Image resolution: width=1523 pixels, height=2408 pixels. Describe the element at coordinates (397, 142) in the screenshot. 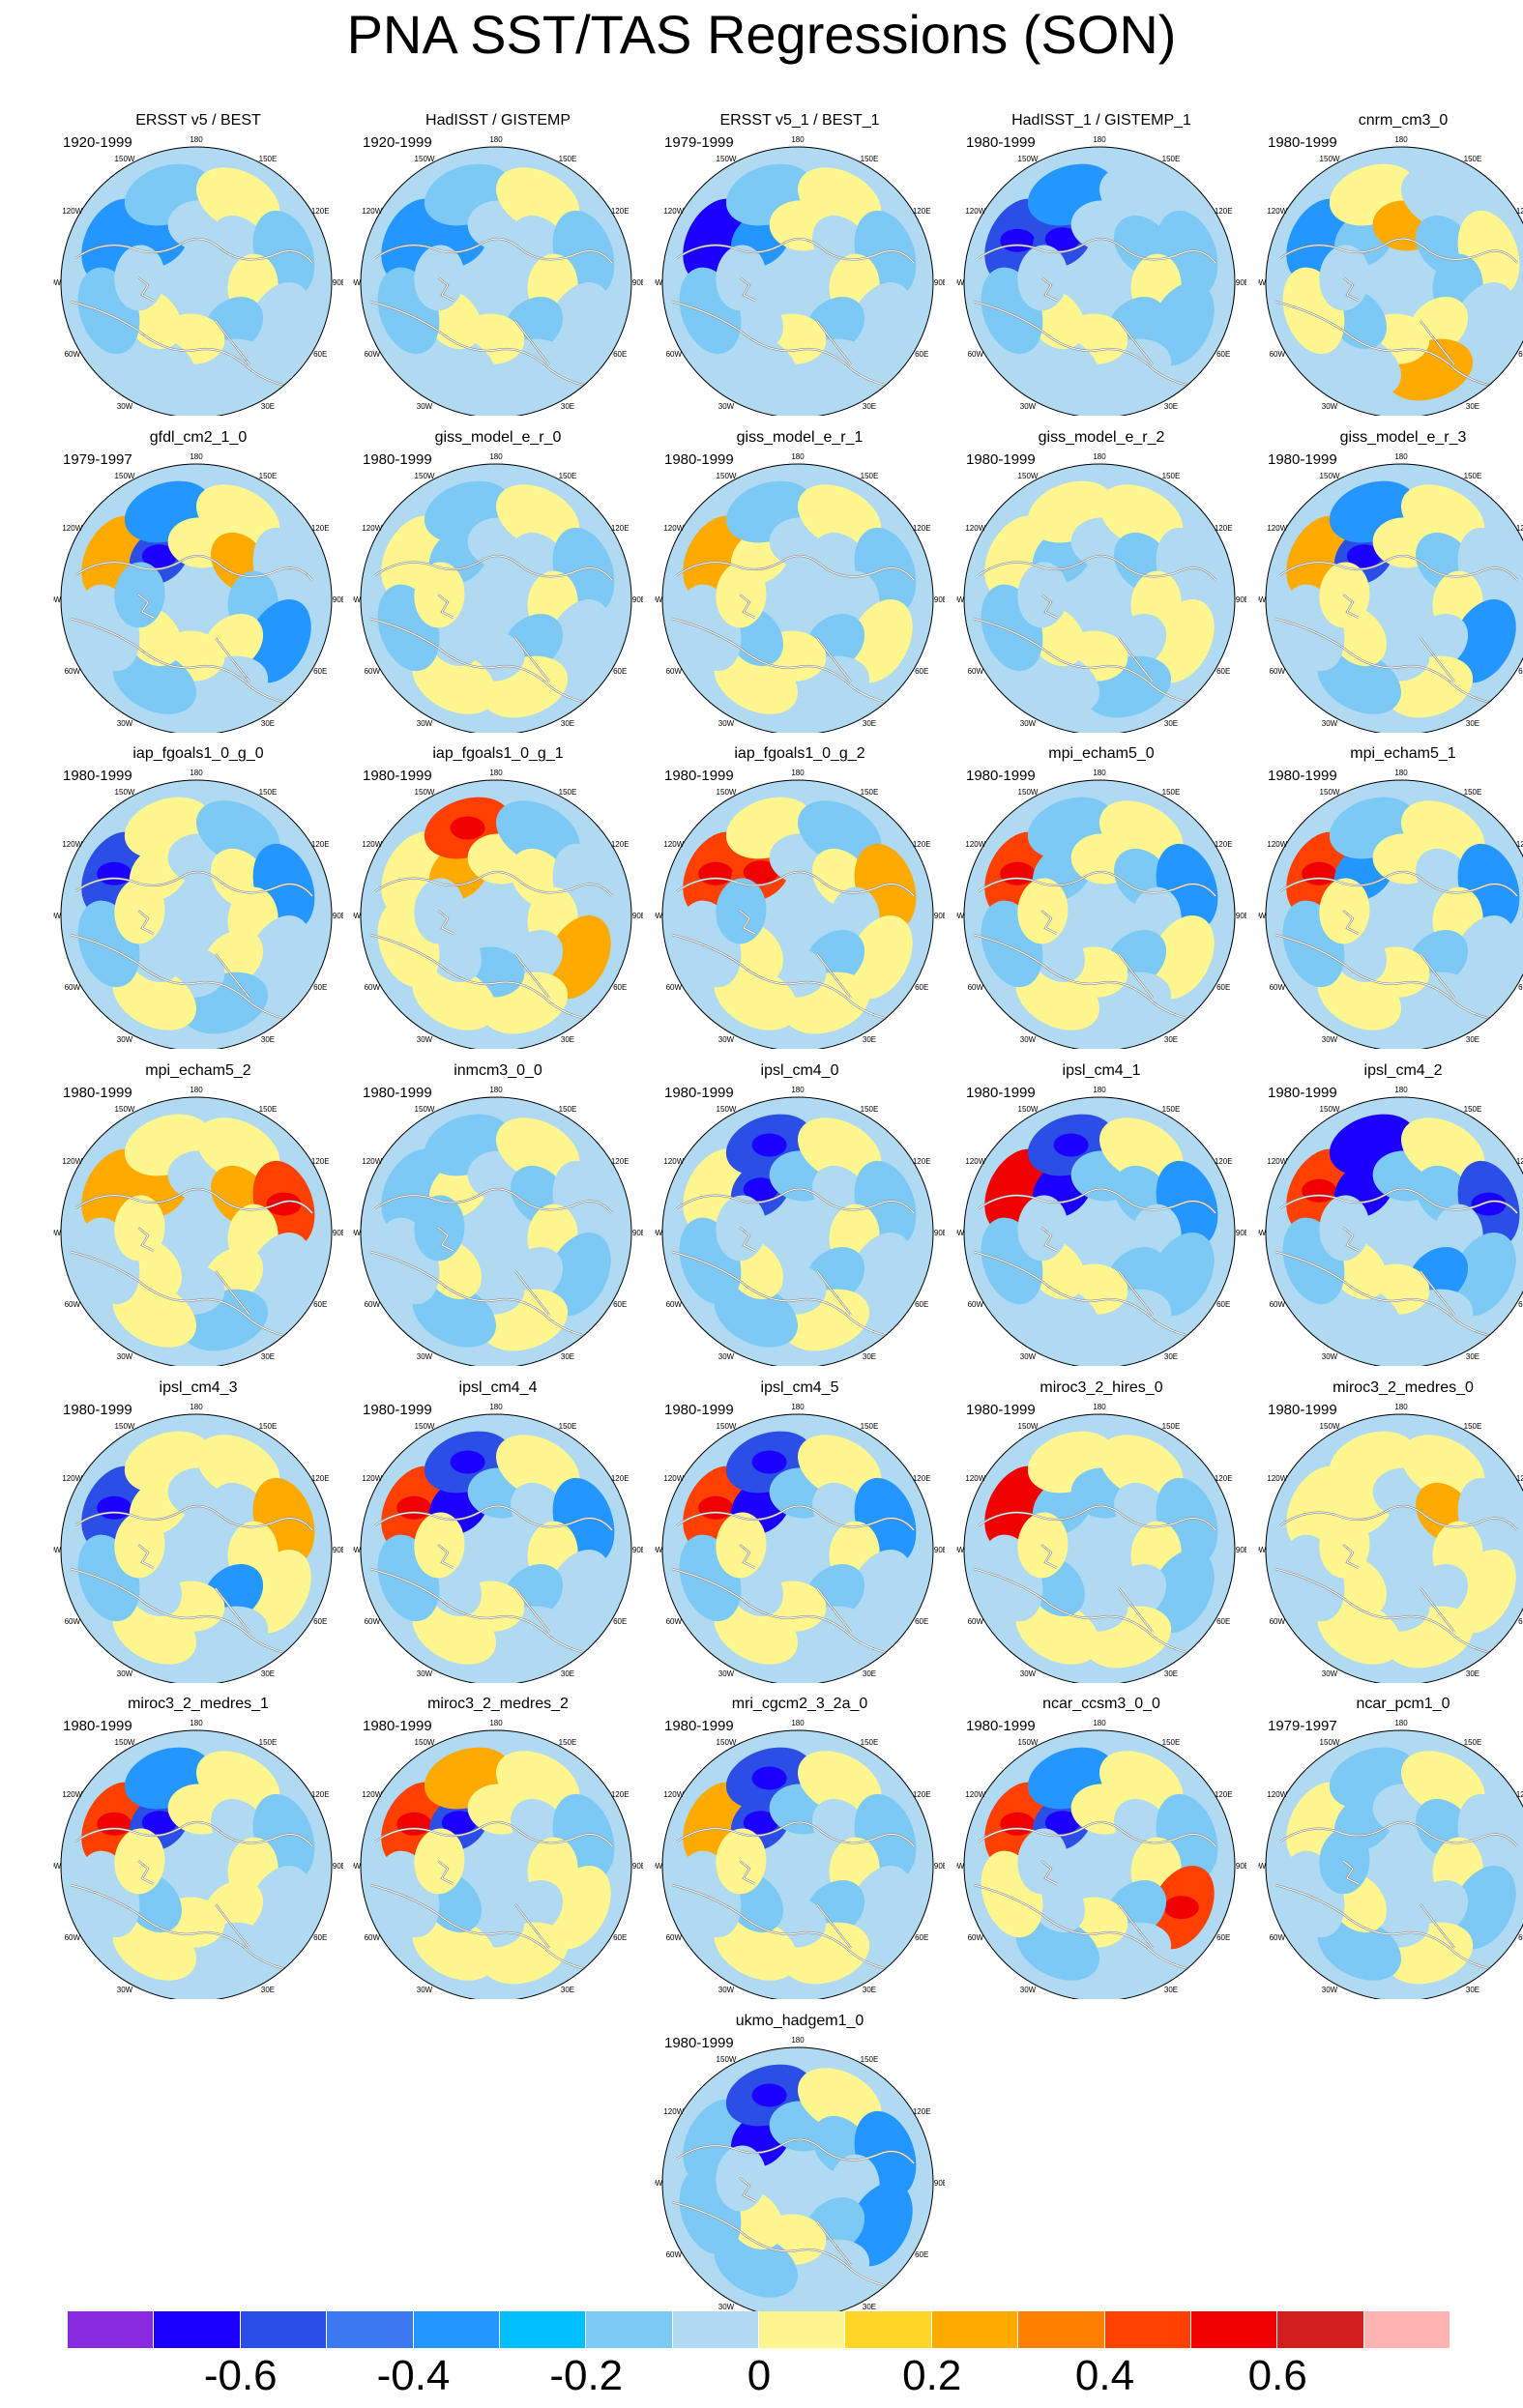

I see `panel-period: 1920-1999` at that location.